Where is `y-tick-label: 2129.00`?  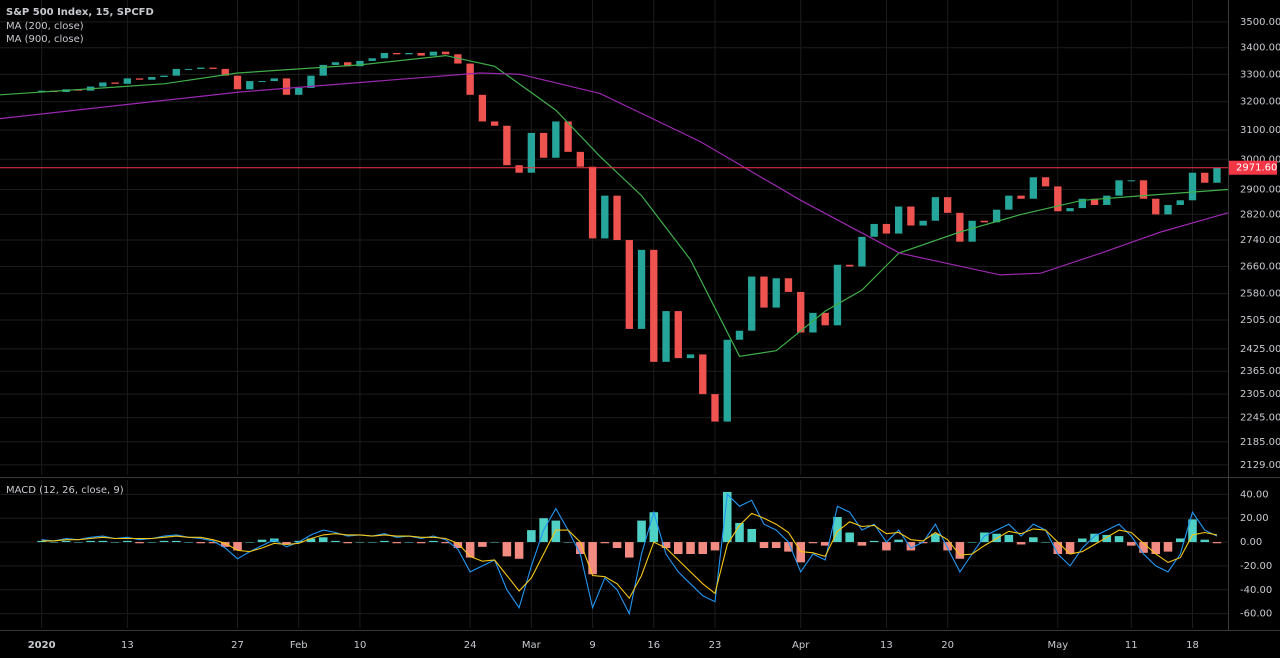
y-tick-label: 2129.00 is located at coordinates (1260, 465).